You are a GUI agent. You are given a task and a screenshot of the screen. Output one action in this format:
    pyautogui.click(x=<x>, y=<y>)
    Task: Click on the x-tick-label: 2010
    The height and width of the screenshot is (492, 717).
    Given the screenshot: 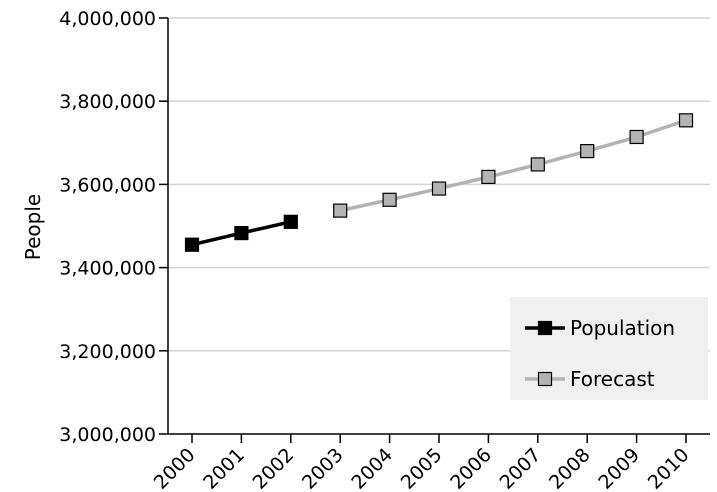 What is the action you would take?
    pyautogui.click(x=669, y=468)
    